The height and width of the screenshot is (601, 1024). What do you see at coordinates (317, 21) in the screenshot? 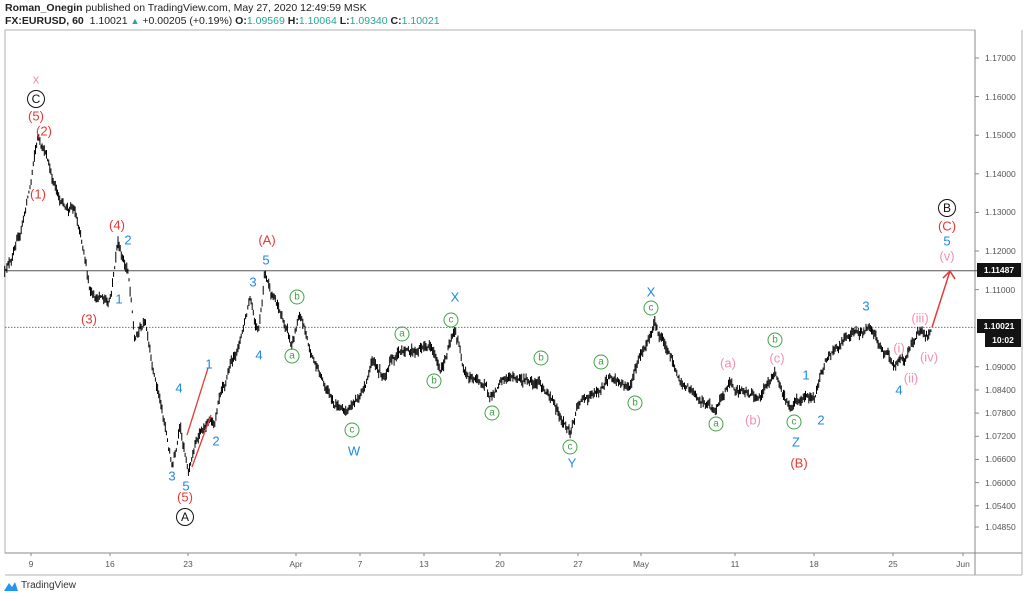
I see `high-value: 1.10064` at bounding box center [317, 21].